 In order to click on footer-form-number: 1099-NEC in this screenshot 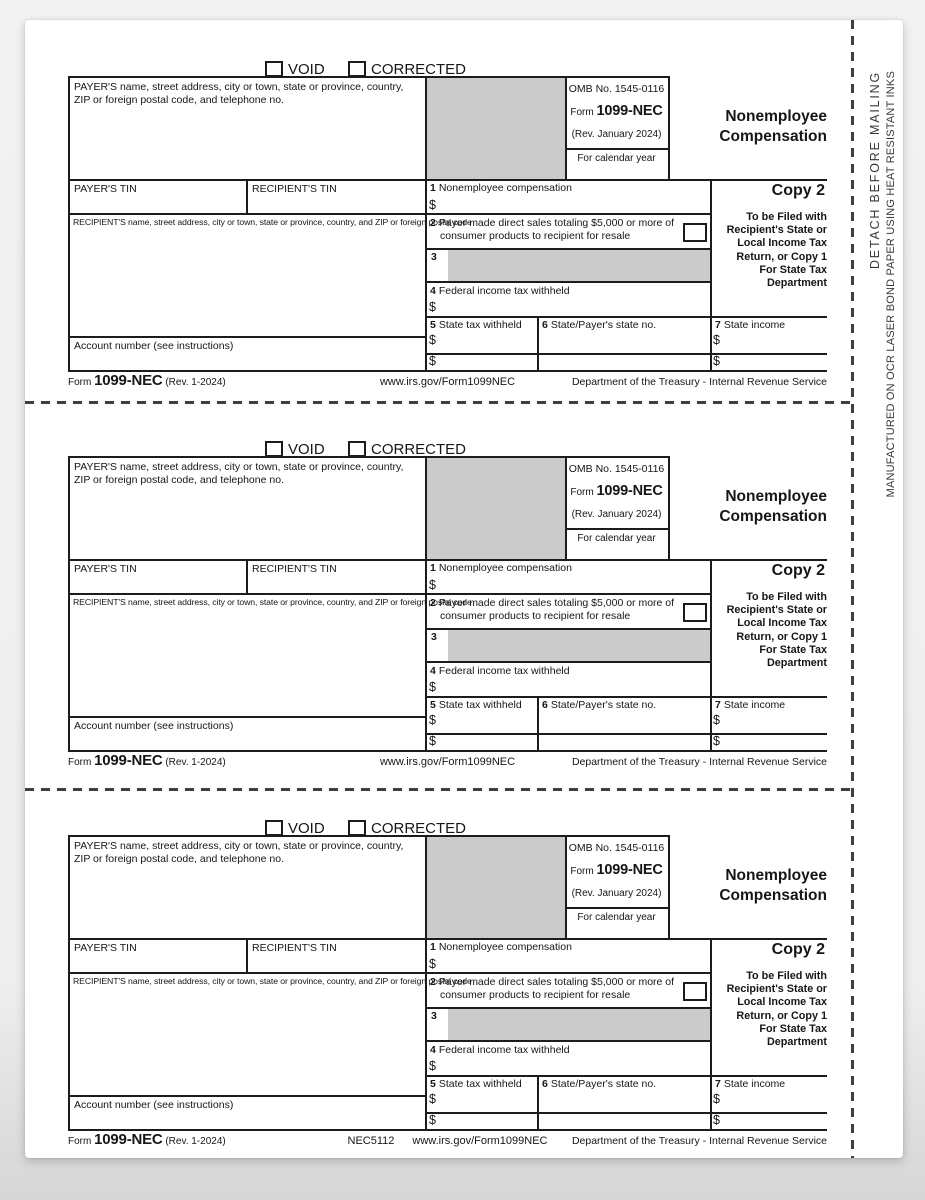, I will do `click(128, 760)`.